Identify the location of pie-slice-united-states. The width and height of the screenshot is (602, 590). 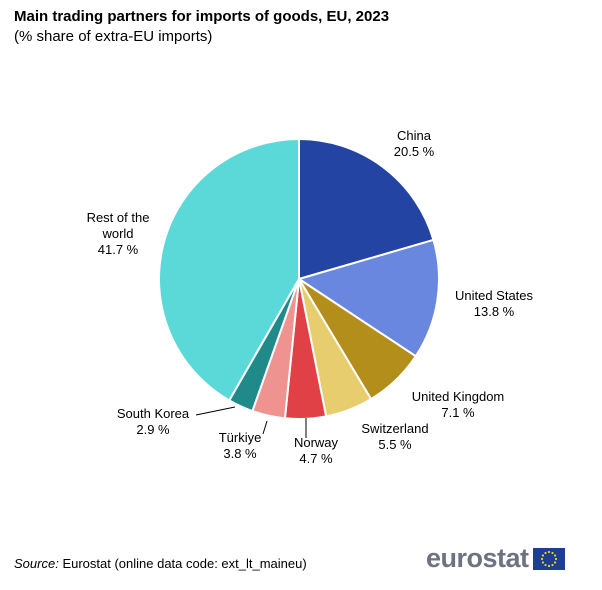
(369, 298).